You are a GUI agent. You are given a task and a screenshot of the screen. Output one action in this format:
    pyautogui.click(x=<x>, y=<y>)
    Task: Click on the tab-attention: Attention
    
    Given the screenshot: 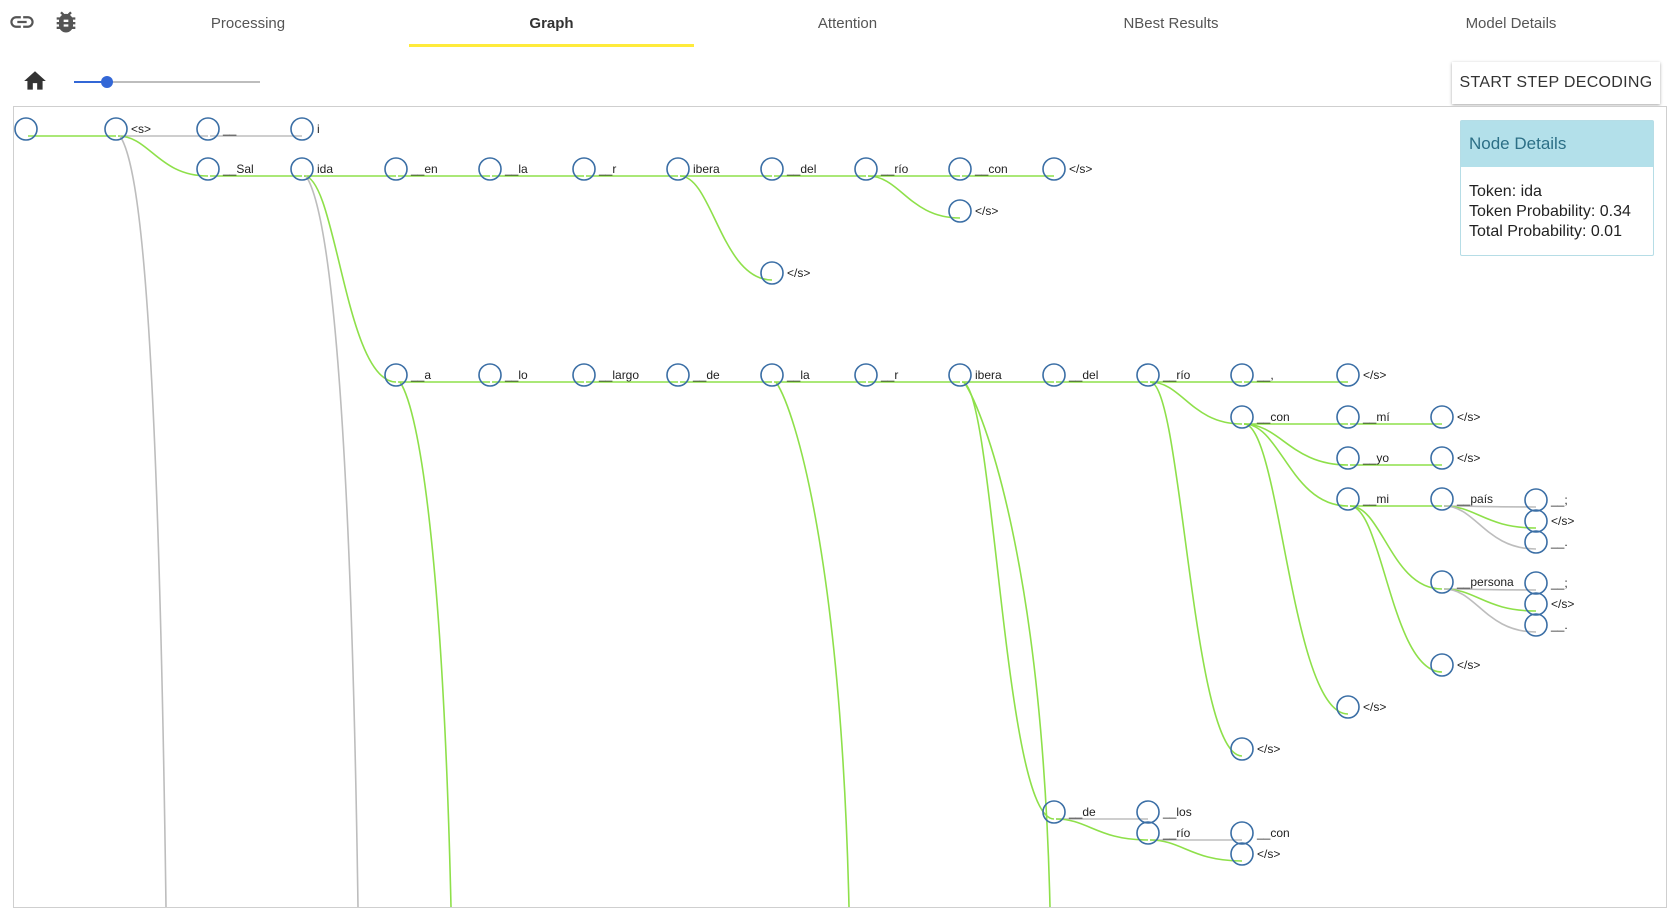 What is the action you would take?
    pyautogui.click(x=847, y=23)
    